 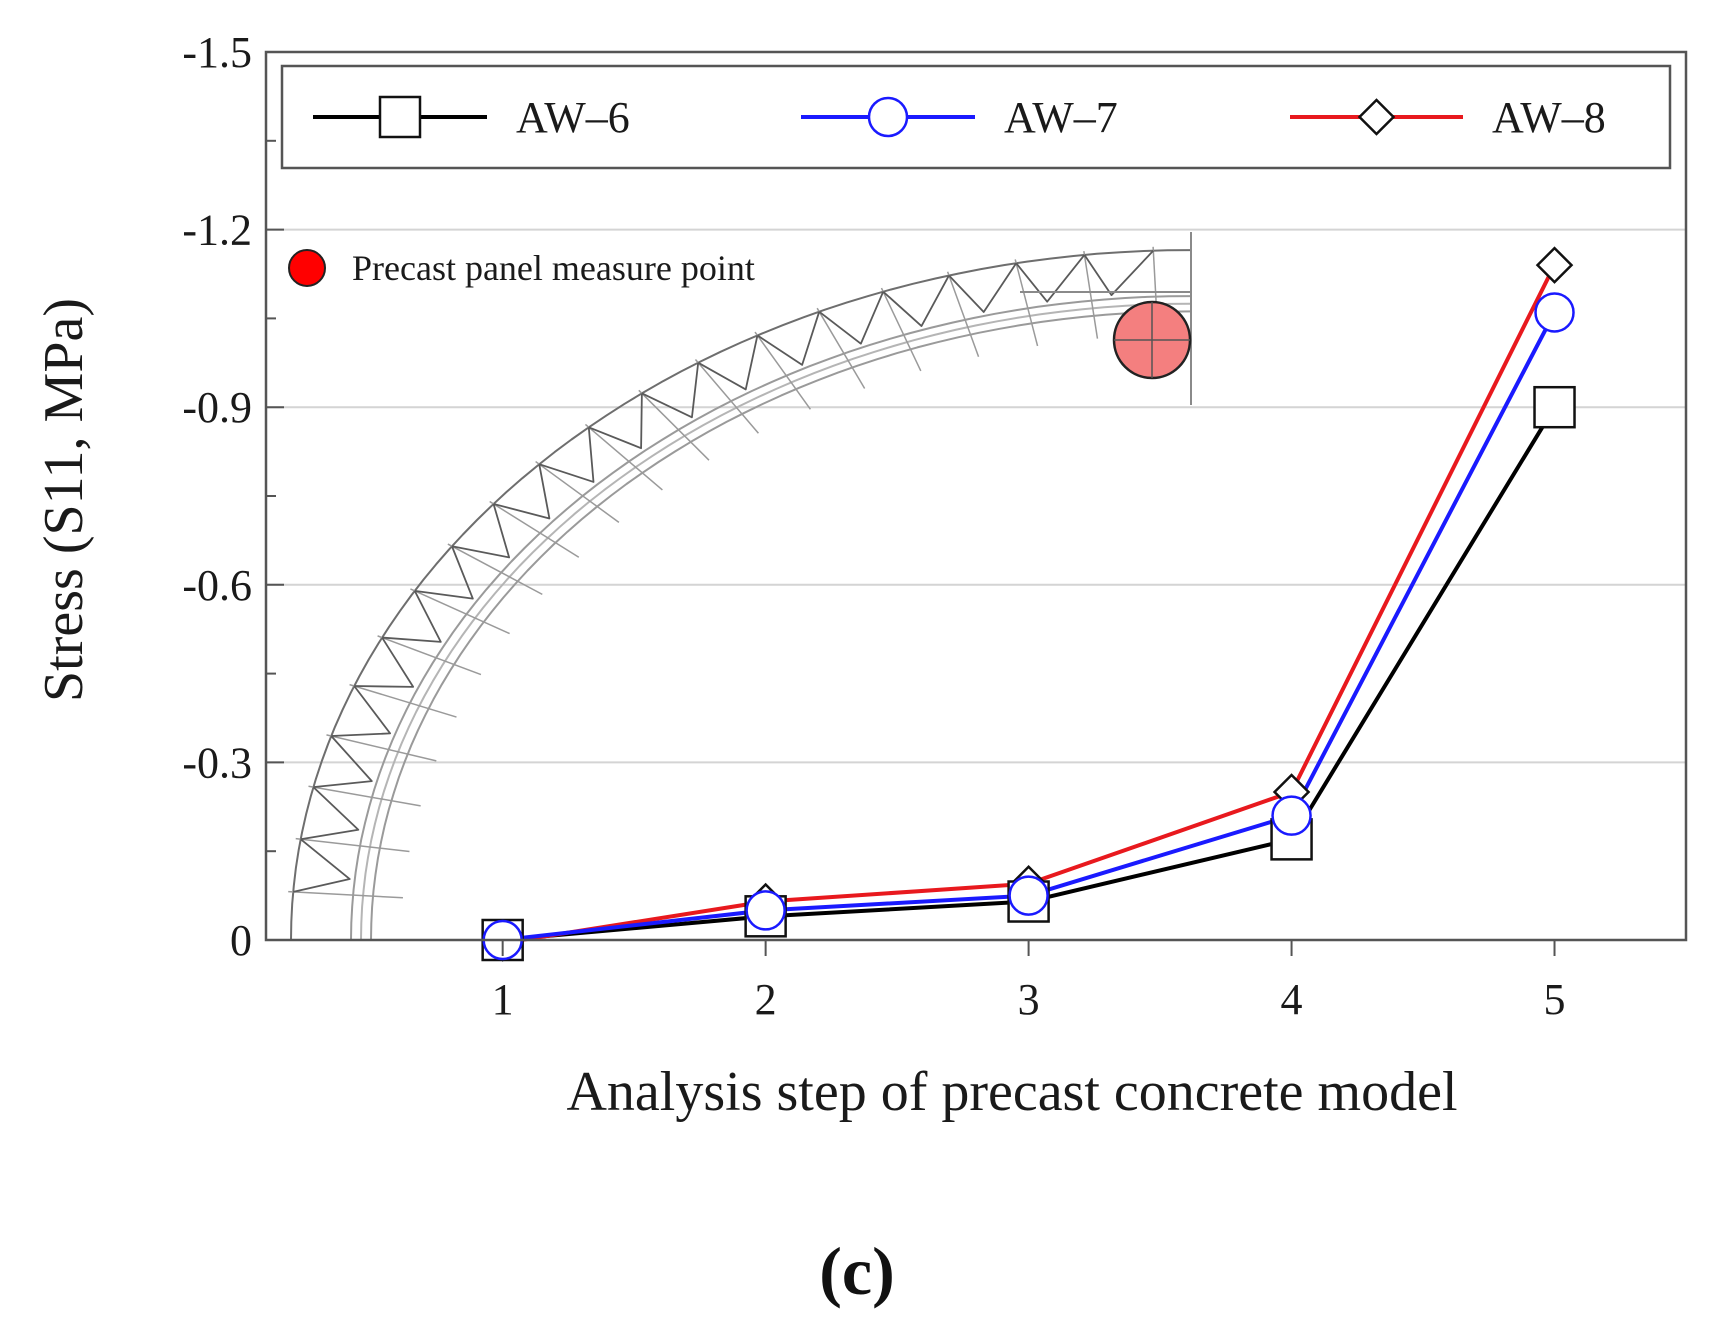 I want to click on legend-label: AW–6, so click(x=573, y=117).